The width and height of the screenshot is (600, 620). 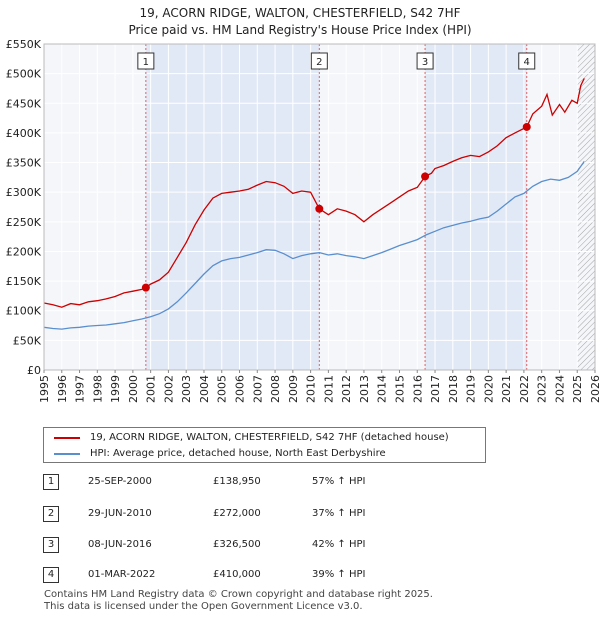 I want to click on sale-hpi-change: 39% ↑ HPI, so click(x=339, y=574).